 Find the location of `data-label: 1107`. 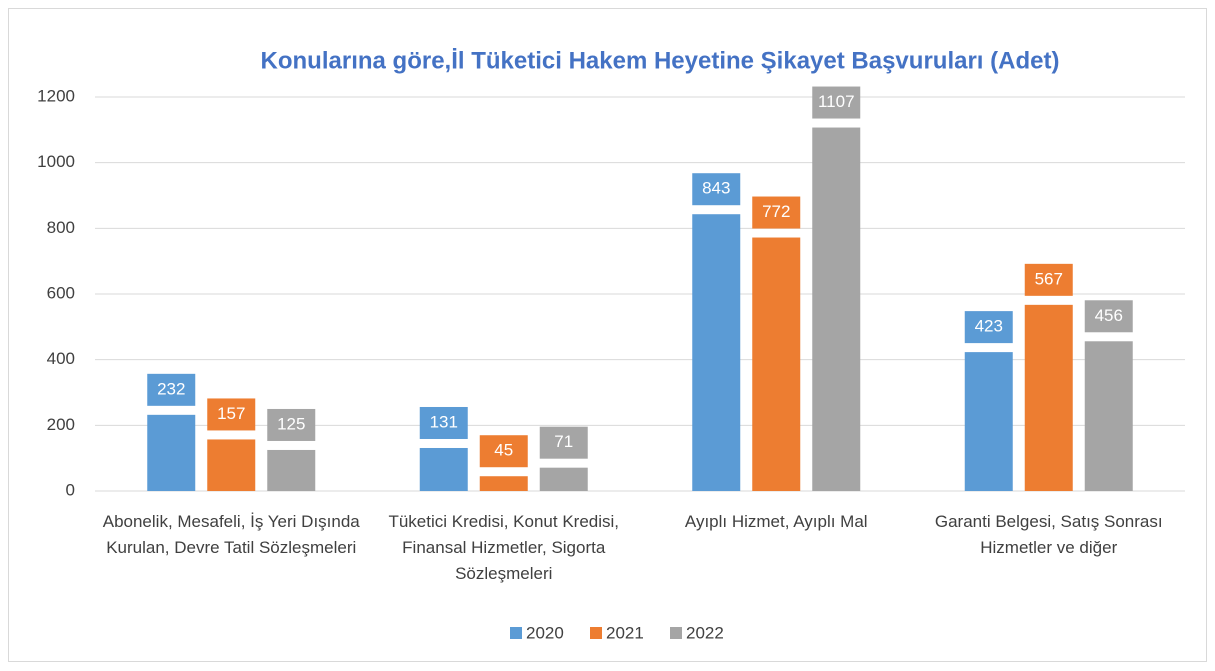

data-label: 1107 is located at coordinates (836, 101).